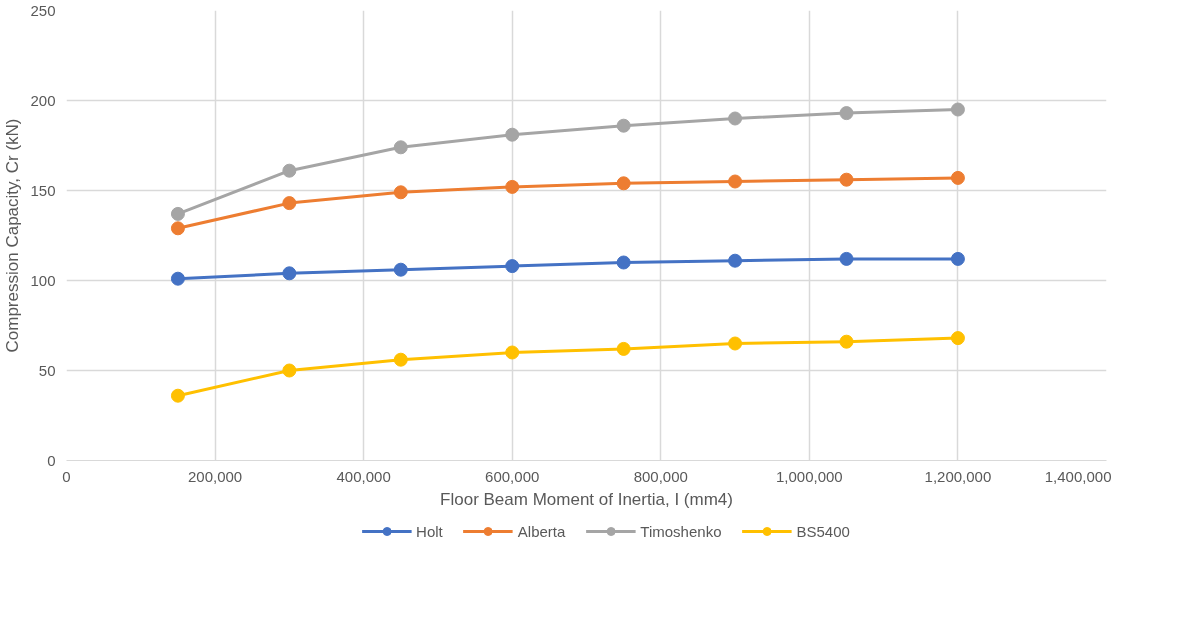 The width and height of the screenshot is (1198, 639). What do you see at coordinates (809, 476) in the screenshot?
I see `x-tick-label: 1,000,000` at bounding box center [809, 476].